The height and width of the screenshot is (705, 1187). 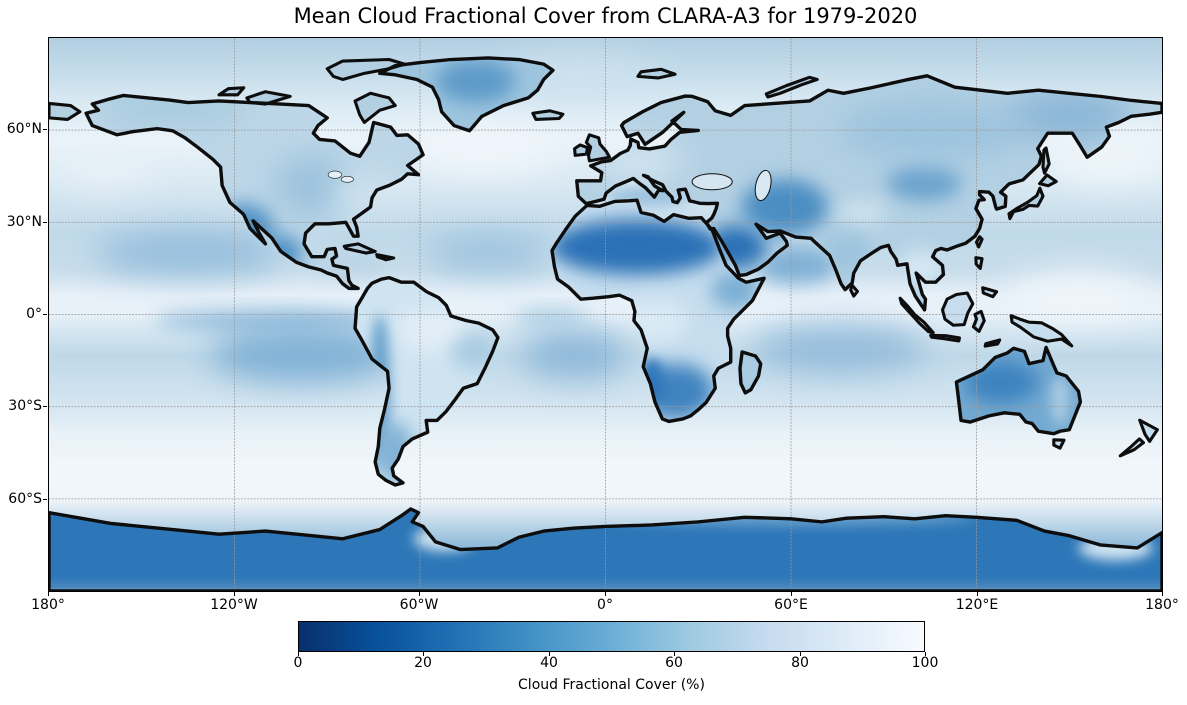 I want to click on y-tick-label: 30°N, so click(x=24, y=222).